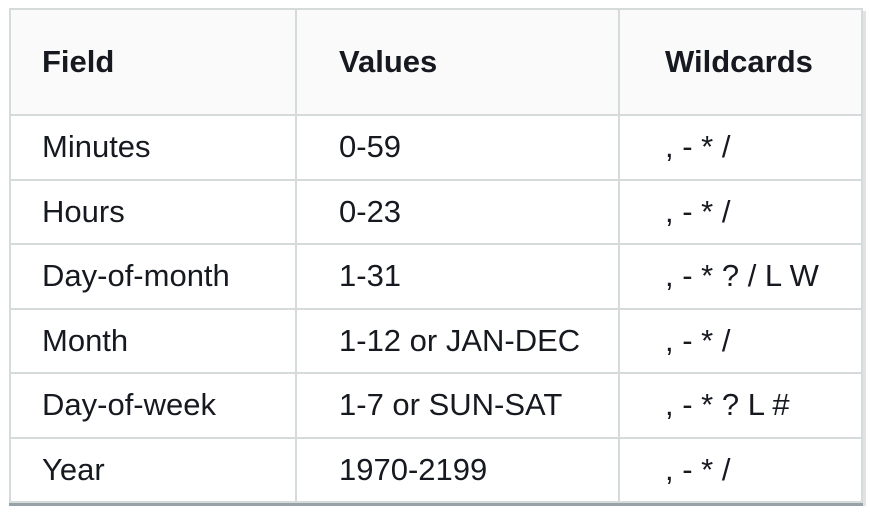 This screenshot has height=526, width=870. Describe the element at coordinates (457, 211) in the screenshot. I see `cell-values: 0-23` at that location.